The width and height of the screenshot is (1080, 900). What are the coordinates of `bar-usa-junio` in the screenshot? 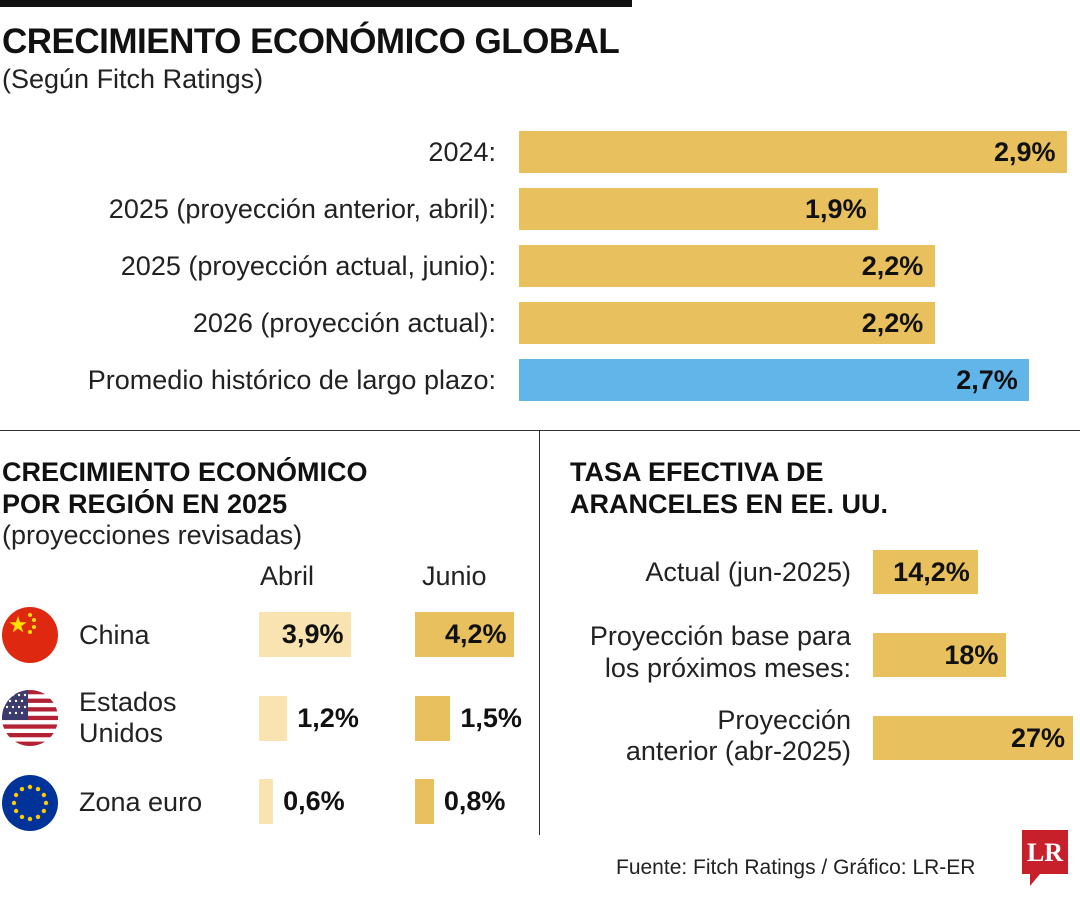 It's located at (433, 718).